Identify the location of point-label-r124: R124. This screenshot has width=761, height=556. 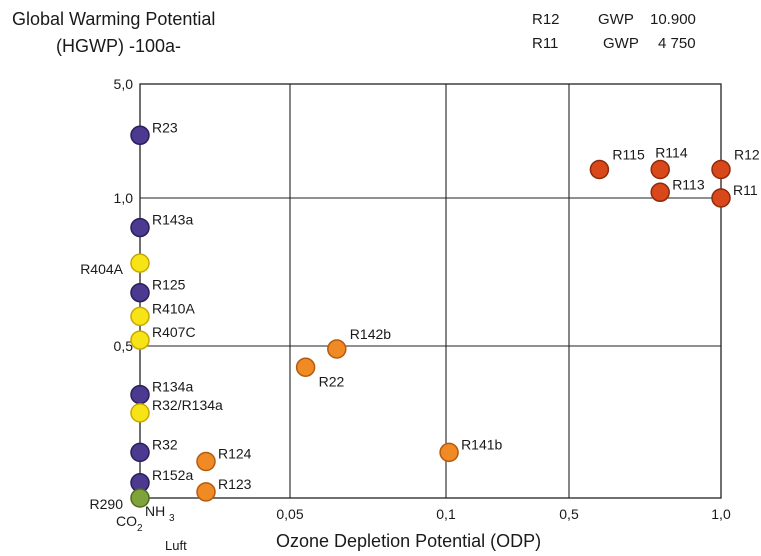
(235, 454).